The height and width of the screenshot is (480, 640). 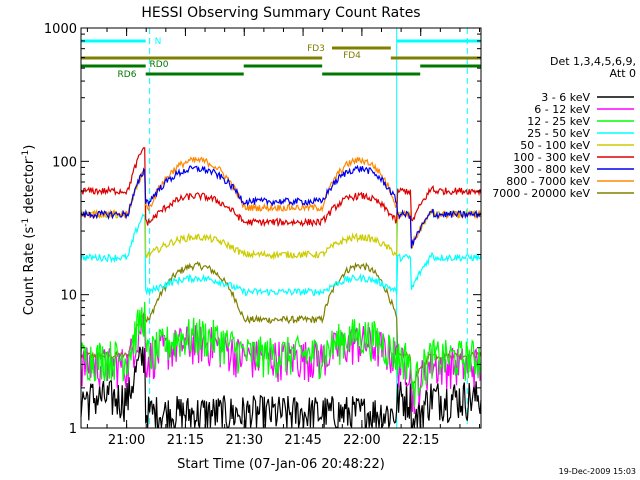 I want to click on legend-label: 50 - 100 keV, so click(x=555, y=145).